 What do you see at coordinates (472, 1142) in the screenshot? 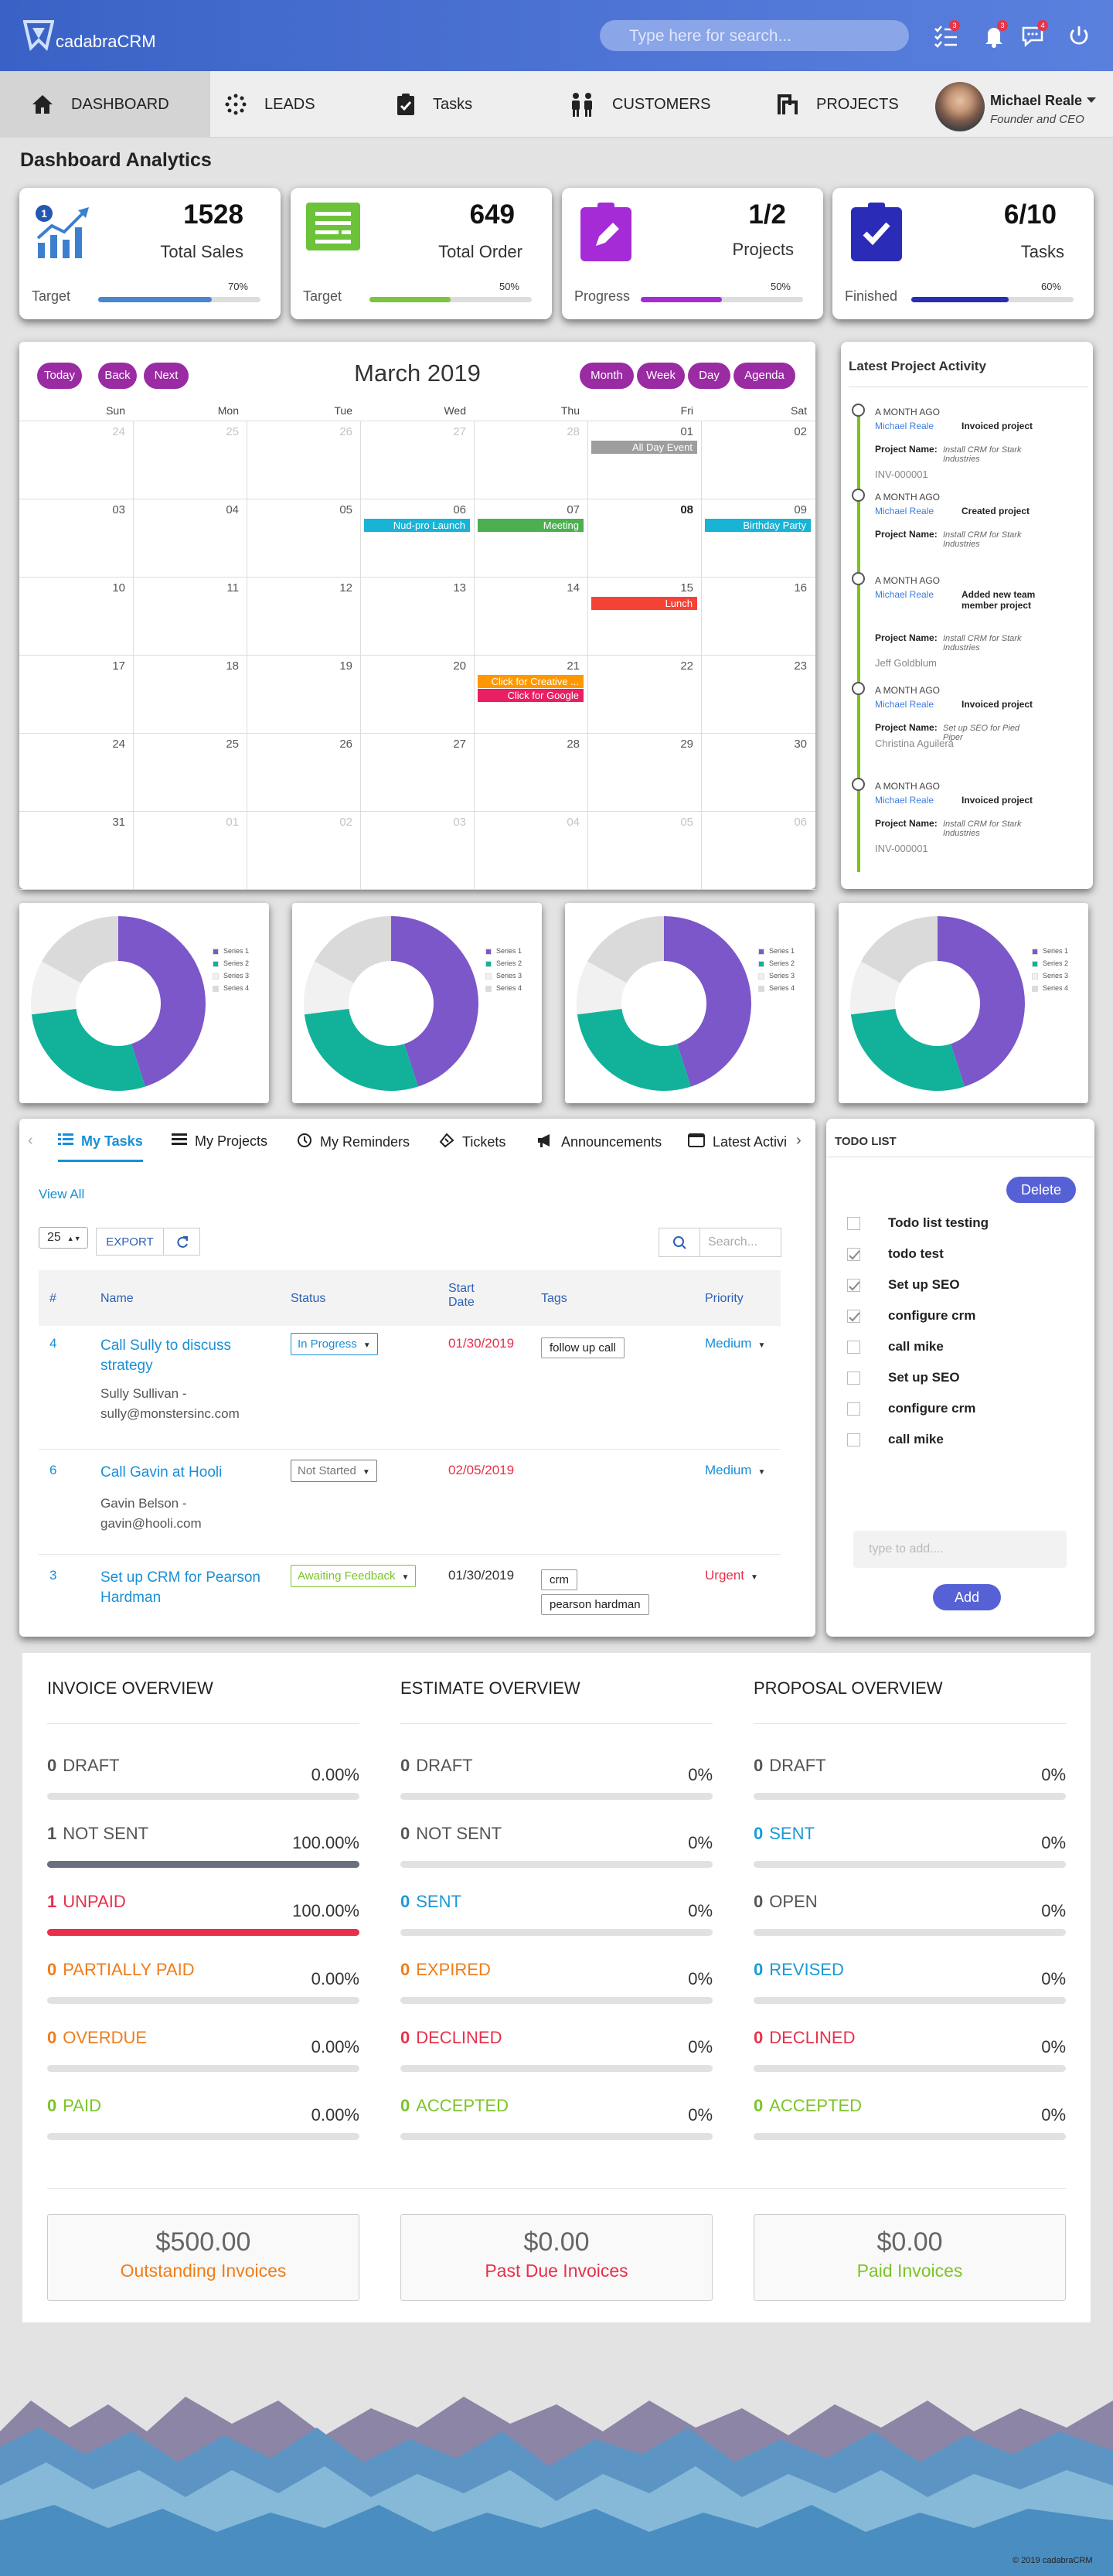
I see `tab-tickets: Tickets` at bounding box center [472, 1142].